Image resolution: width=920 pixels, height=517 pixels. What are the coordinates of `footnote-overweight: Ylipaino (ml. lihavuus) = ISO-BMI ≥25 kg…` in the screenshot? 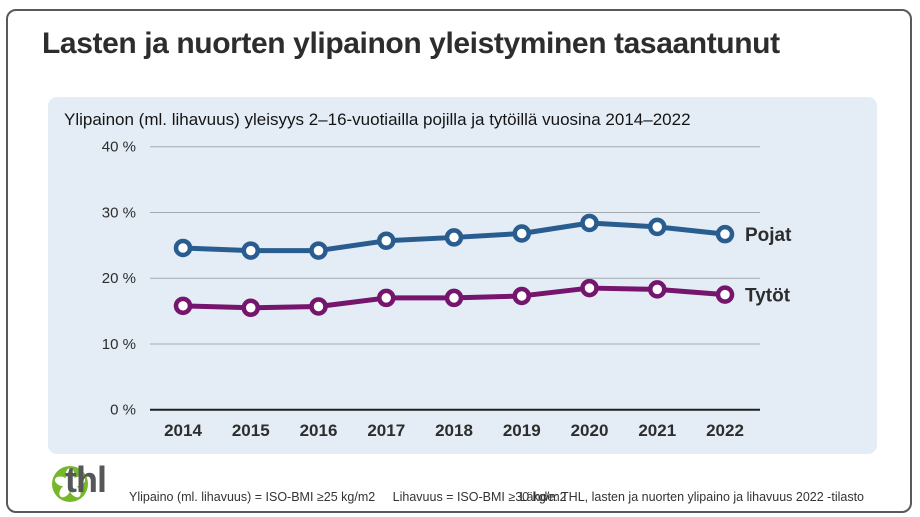 It's located at (252, 497).